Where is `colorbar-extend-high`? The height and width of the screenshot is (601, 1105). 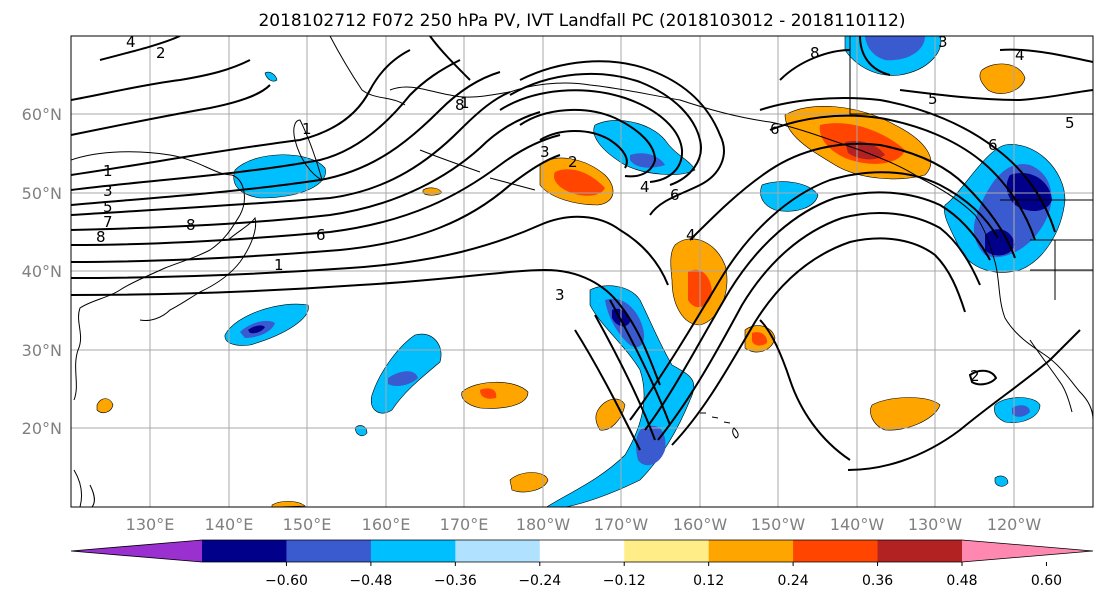 colorbar-extend-high is located at coordinates (1027, 551).